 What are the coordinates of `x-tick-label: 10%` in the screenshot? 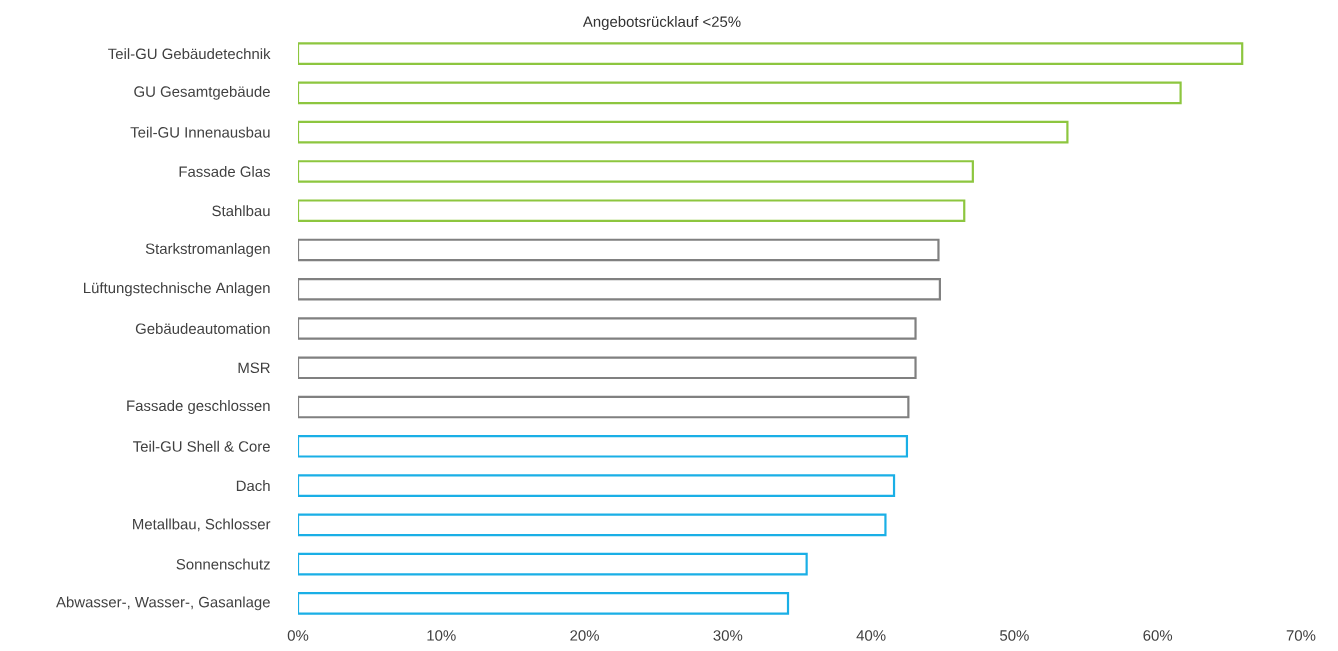 It's located at (441, 635).